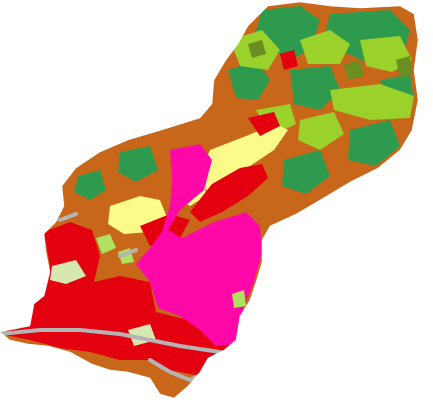 The image size is (433, 403). Describe the element at coordinates (322, 90) in the screenshot. I see `zone-grassland` at that location.